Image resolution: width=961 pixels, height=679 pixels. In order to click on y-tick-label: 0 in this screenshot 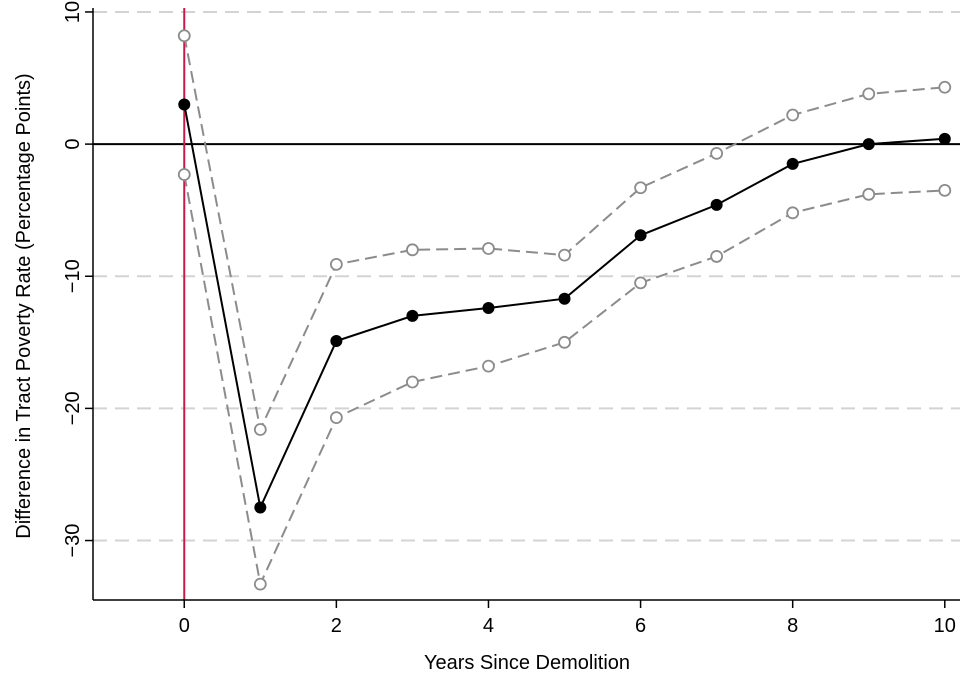, I will do `click(73, 144)`.